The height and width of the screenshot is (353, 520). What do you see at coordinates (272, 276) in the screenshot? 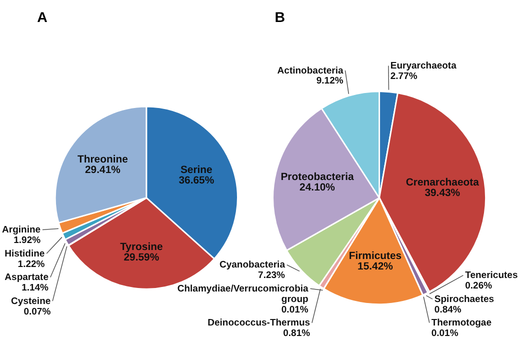
I see `data-label: 7.23%` at bounding box center [272, 276].